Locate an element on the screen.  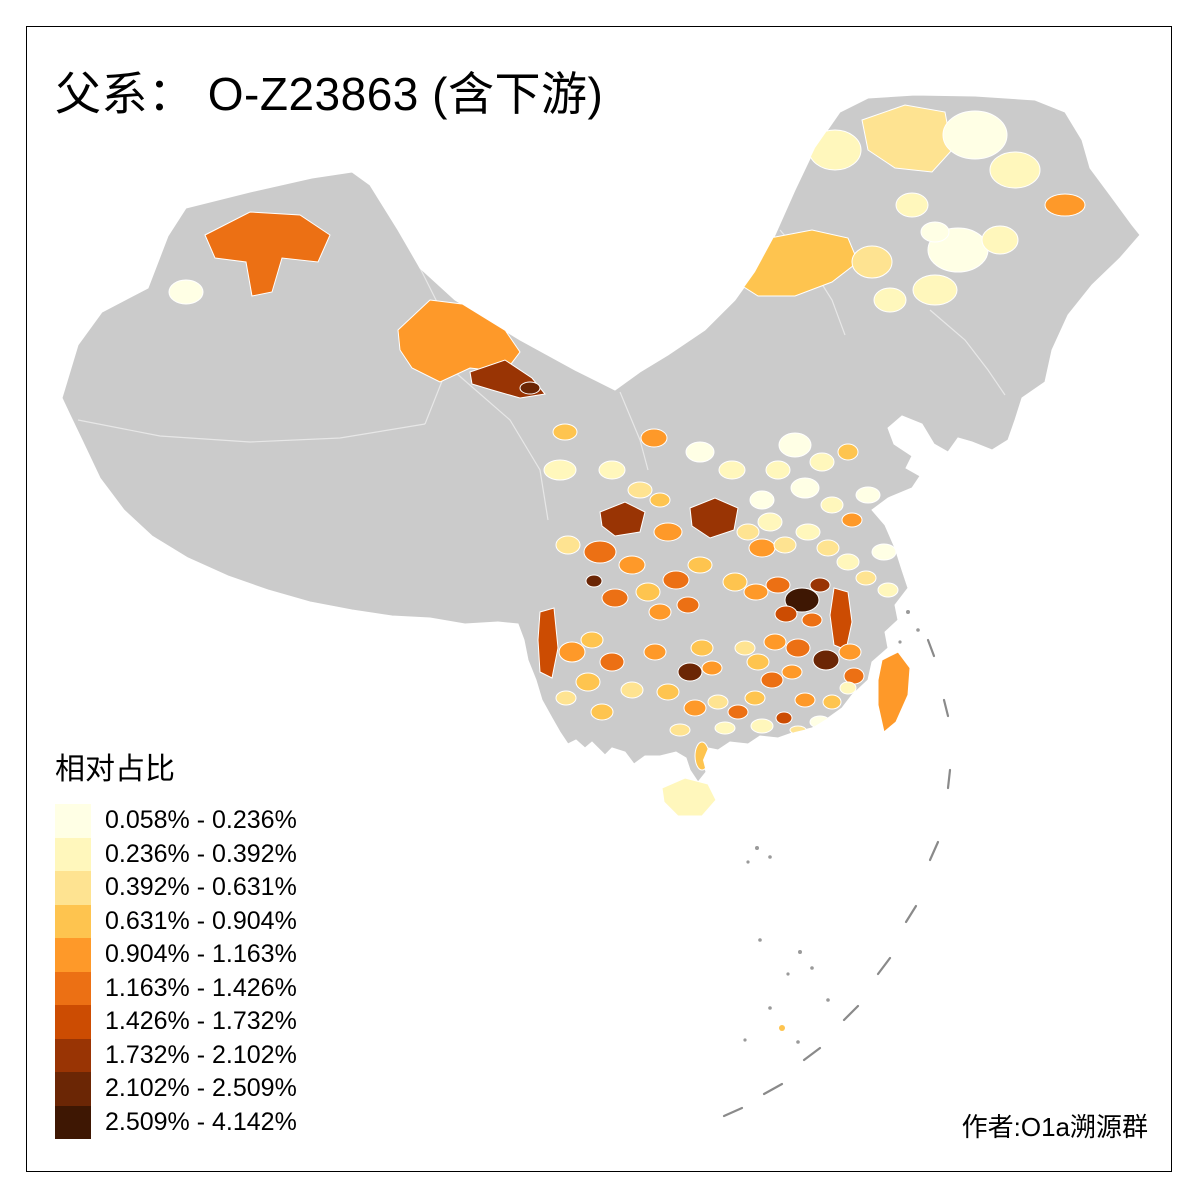
legend-row: 2.102% - 2.509% is located at coordinates (176, 1089).